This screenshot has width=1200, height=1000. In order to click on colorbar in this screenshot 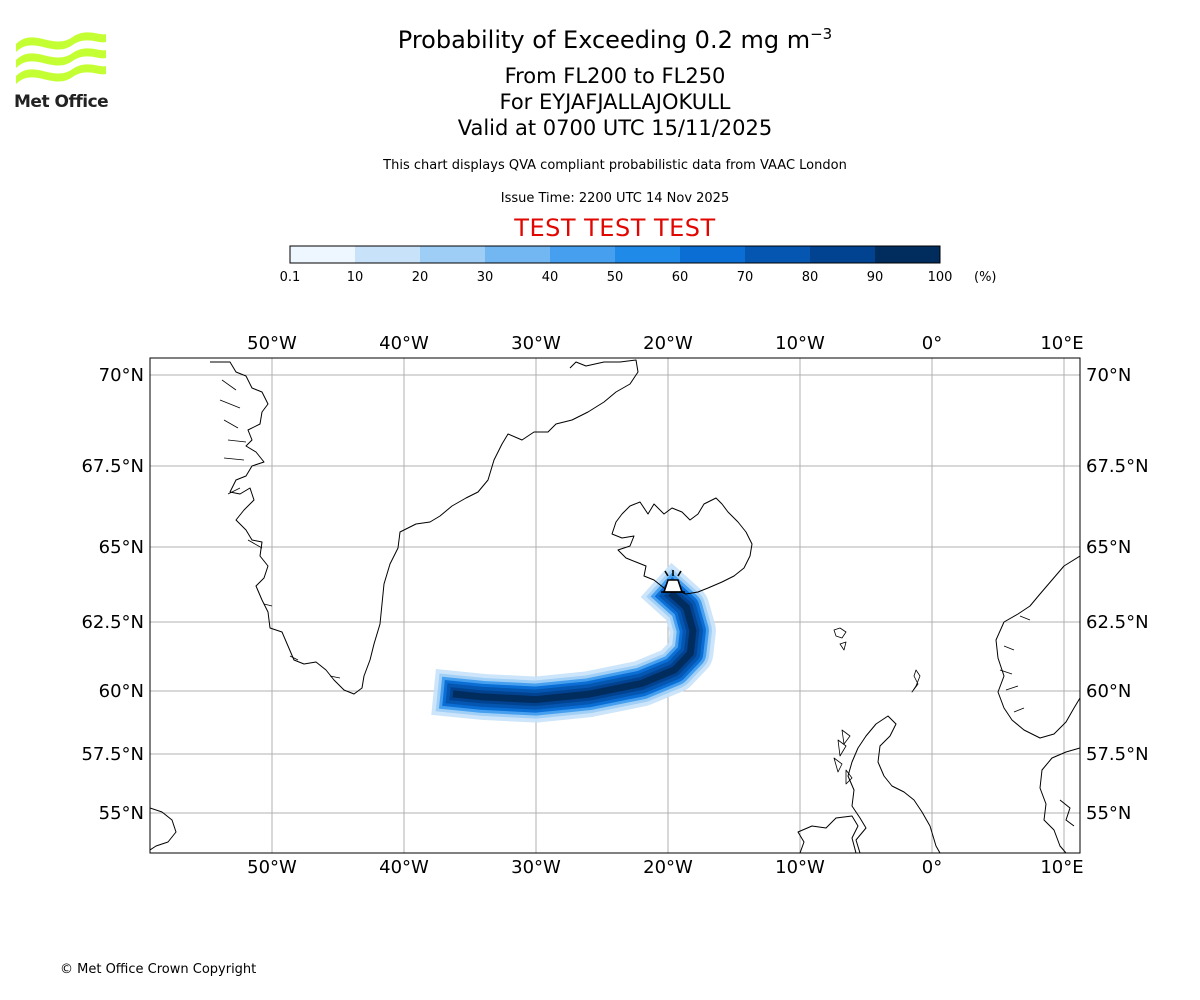, I will do `click(615, 254)`.